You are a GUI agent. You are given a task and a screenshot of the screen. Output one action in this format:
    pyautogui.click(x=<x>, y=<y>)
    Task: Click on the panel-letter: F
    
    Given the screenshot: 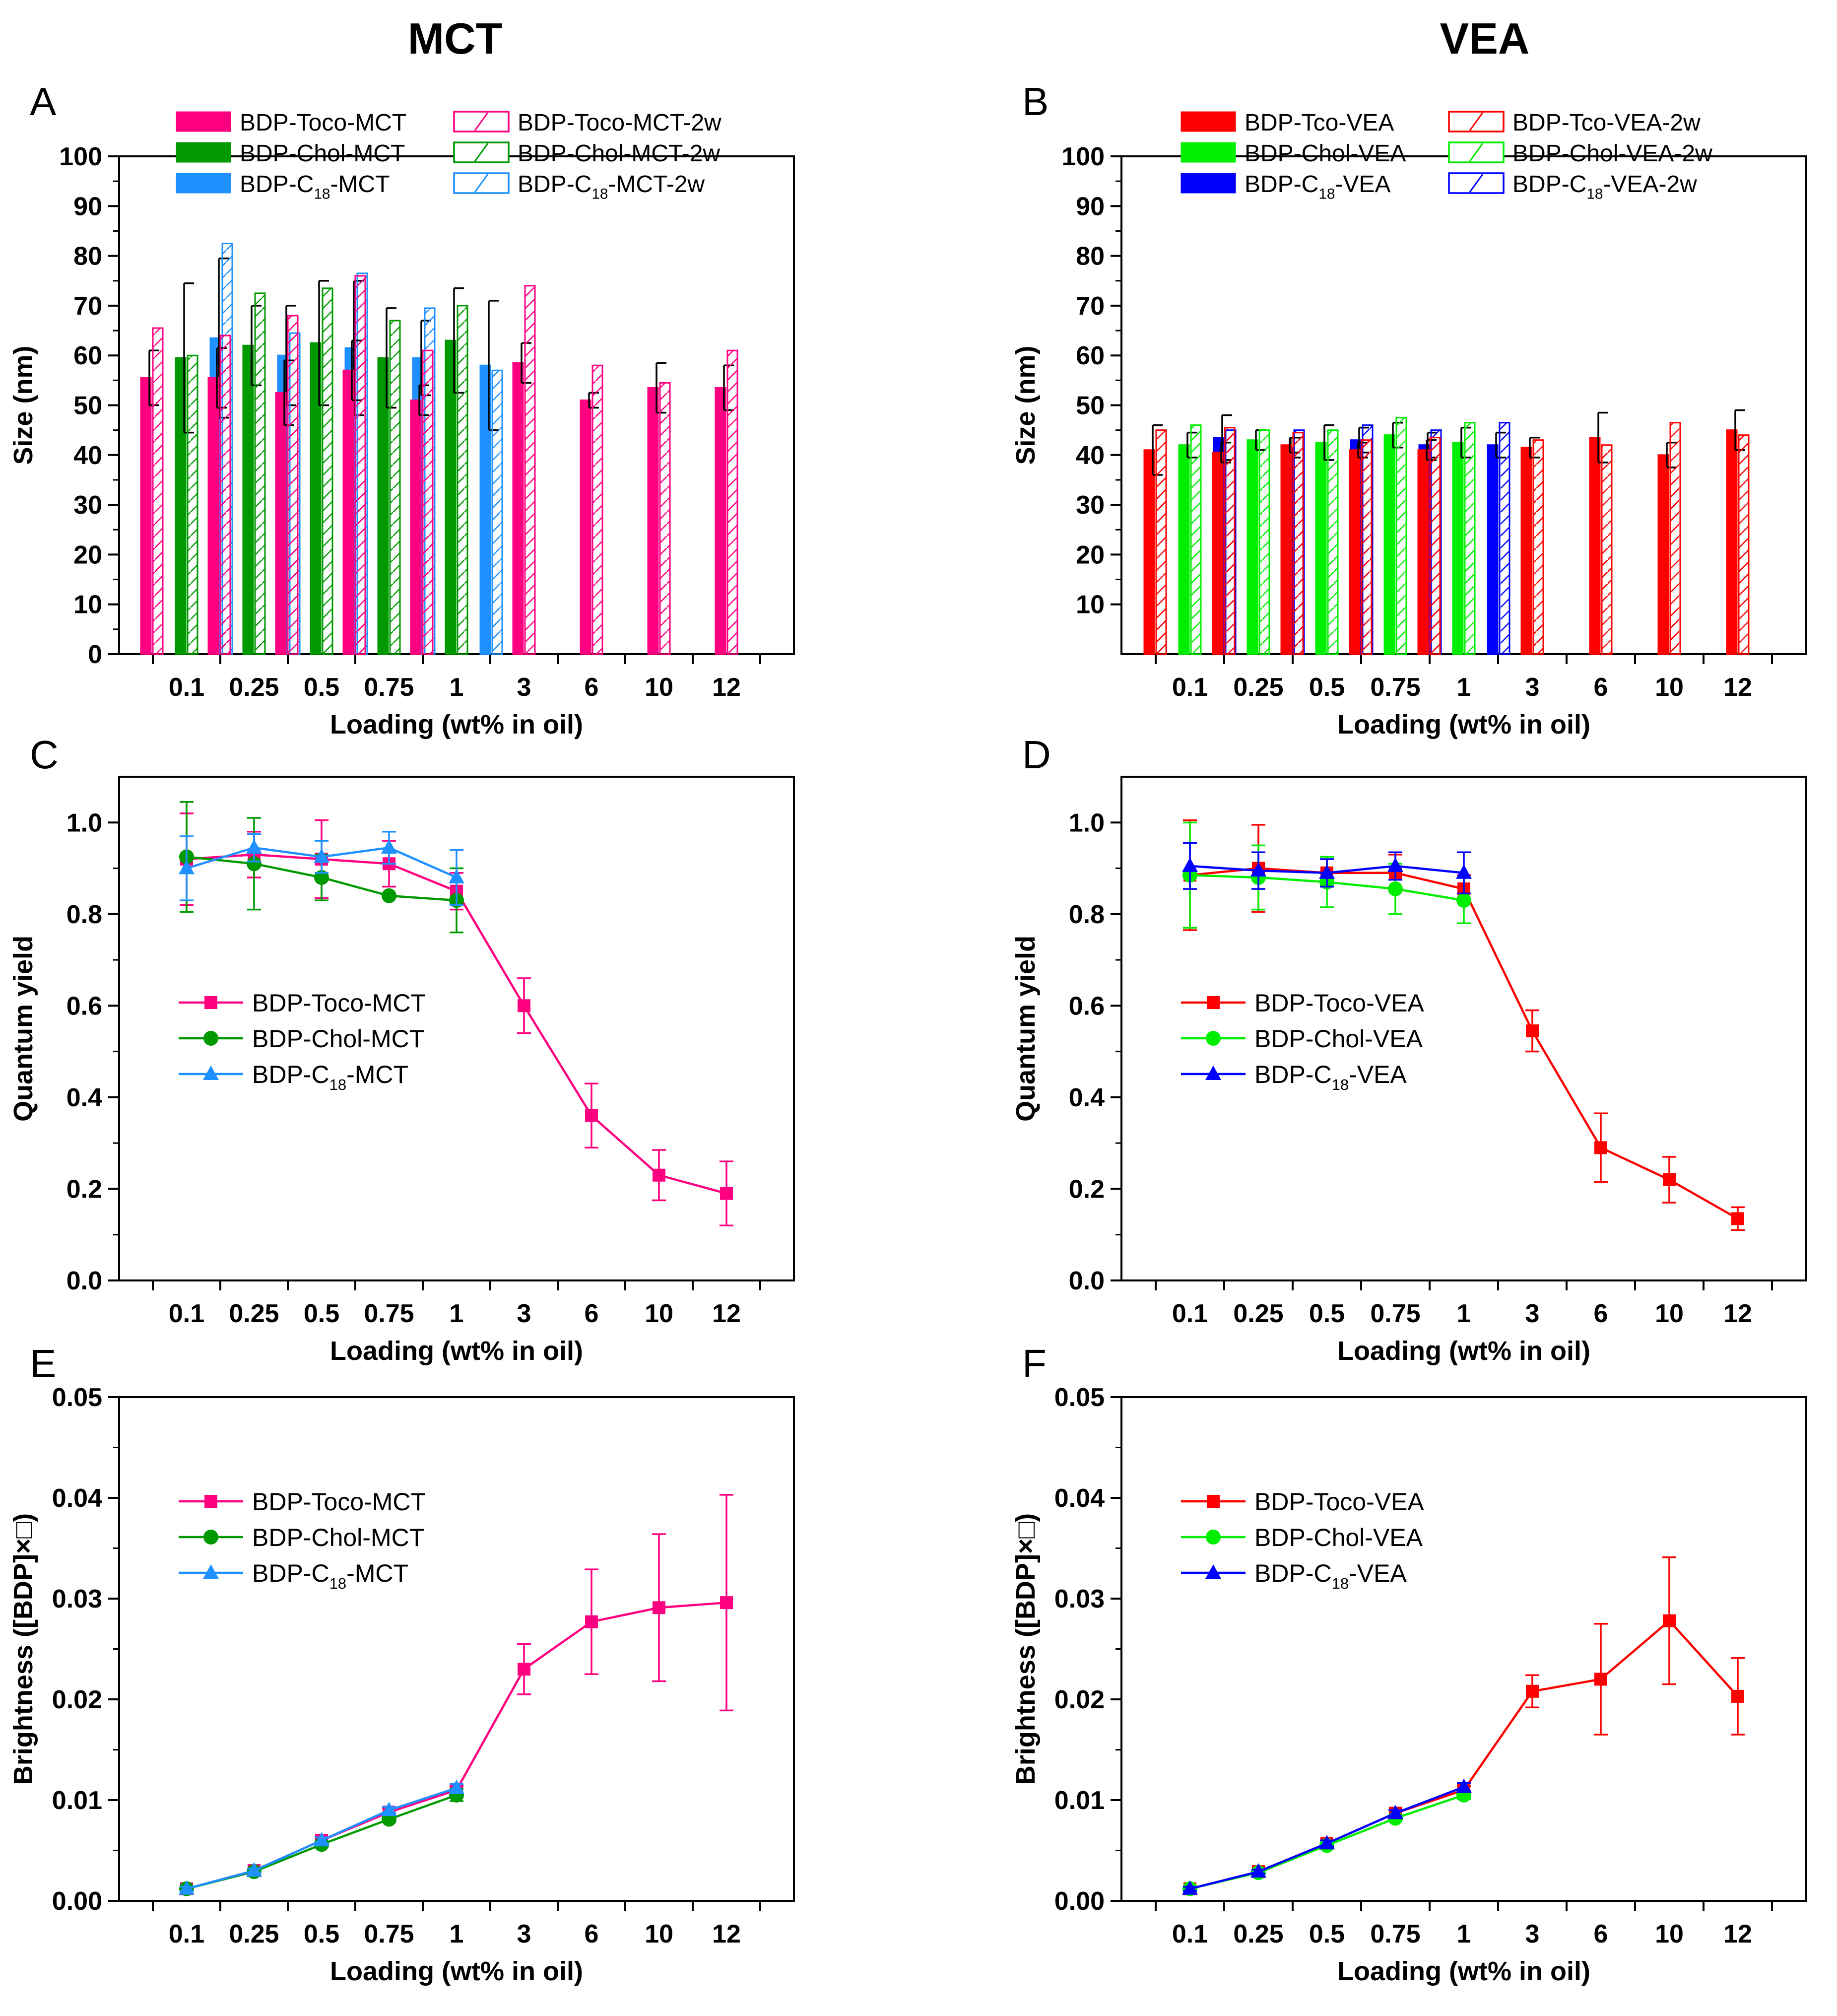 What is the action you would take?
    pyautogui.click(x=1034, y=1364)
    